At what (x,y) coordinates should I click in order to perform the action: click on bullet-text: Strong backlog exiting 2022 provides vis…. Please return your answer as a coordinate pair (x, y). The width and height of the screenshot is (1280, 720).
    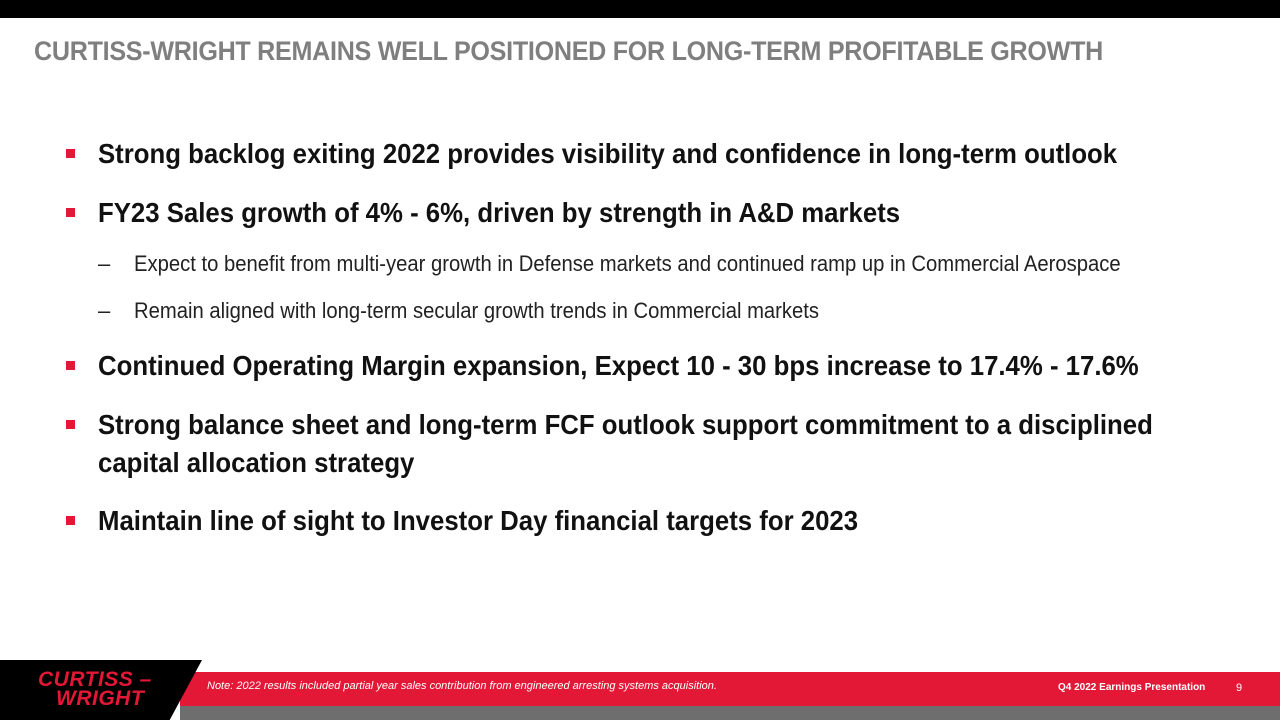
    Looking at the image, I should click on (608, 153).